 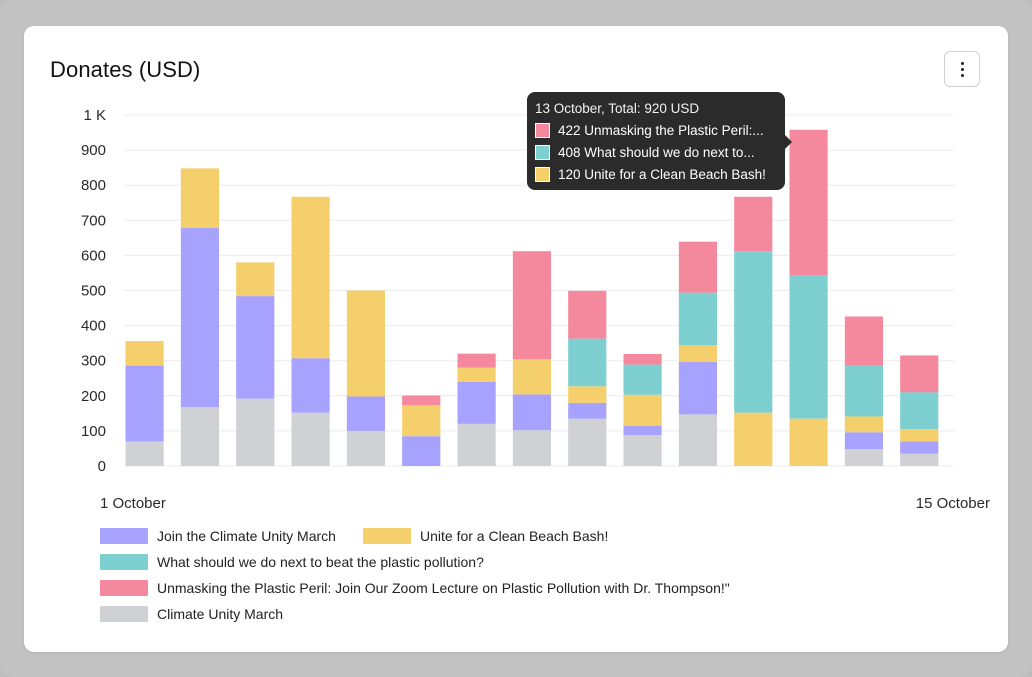 I want to click on card-title: Donates (USD), so click(x=125, y=69).